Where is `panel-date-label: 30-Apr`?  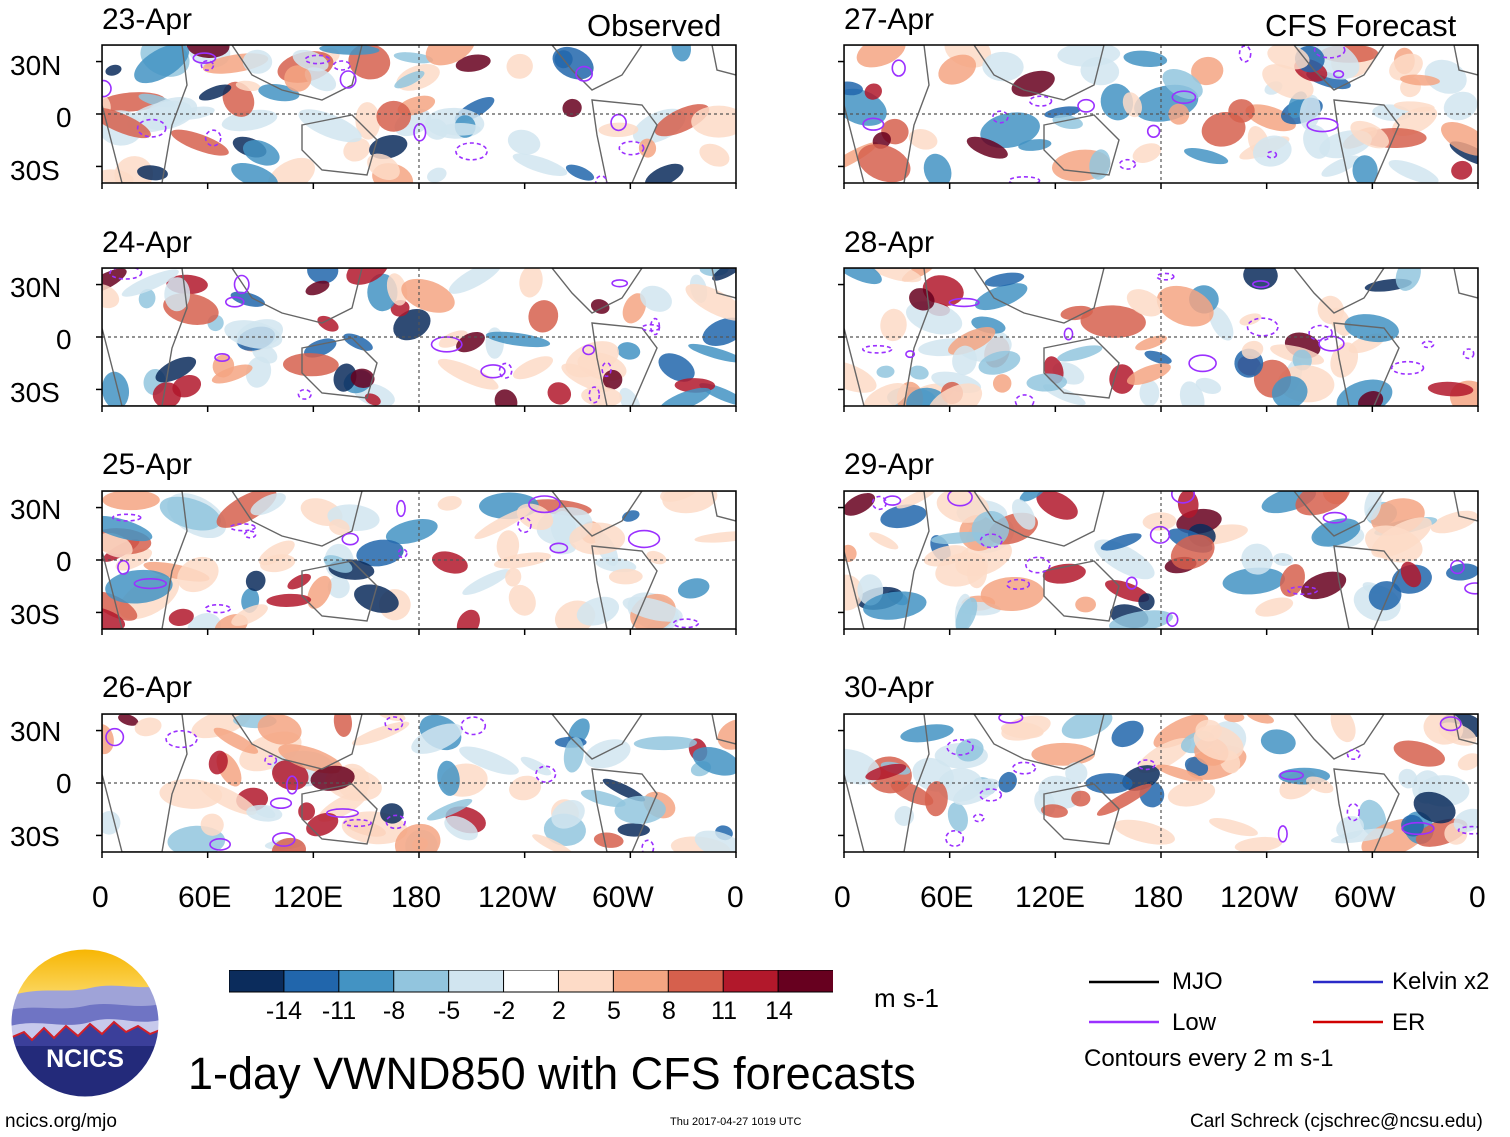
panel-date-label: 30-Apr is located at coordinates (889, 687).